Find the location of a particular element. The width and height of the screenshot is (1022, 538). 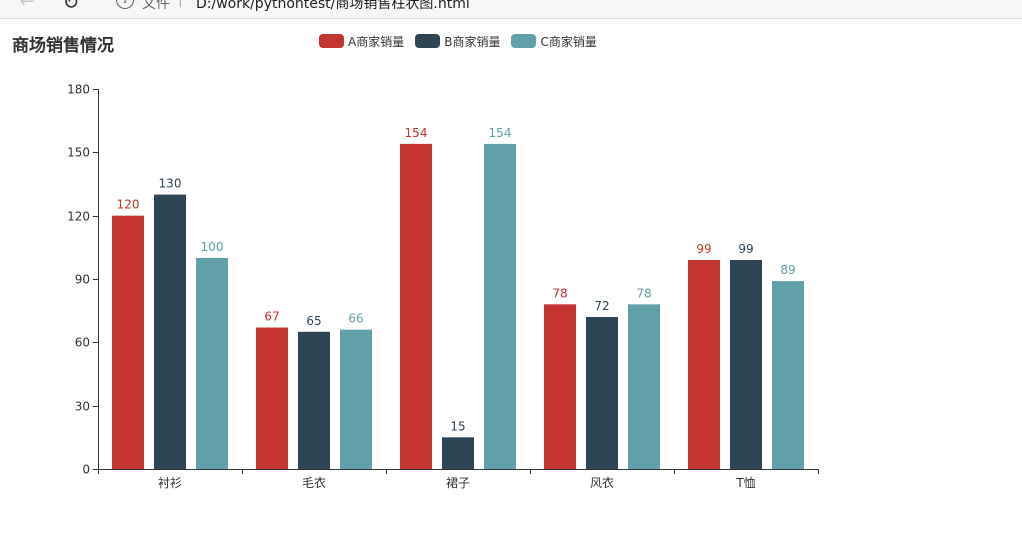

legend-item-a: A商家销量 is located at coordinates (361, 41).